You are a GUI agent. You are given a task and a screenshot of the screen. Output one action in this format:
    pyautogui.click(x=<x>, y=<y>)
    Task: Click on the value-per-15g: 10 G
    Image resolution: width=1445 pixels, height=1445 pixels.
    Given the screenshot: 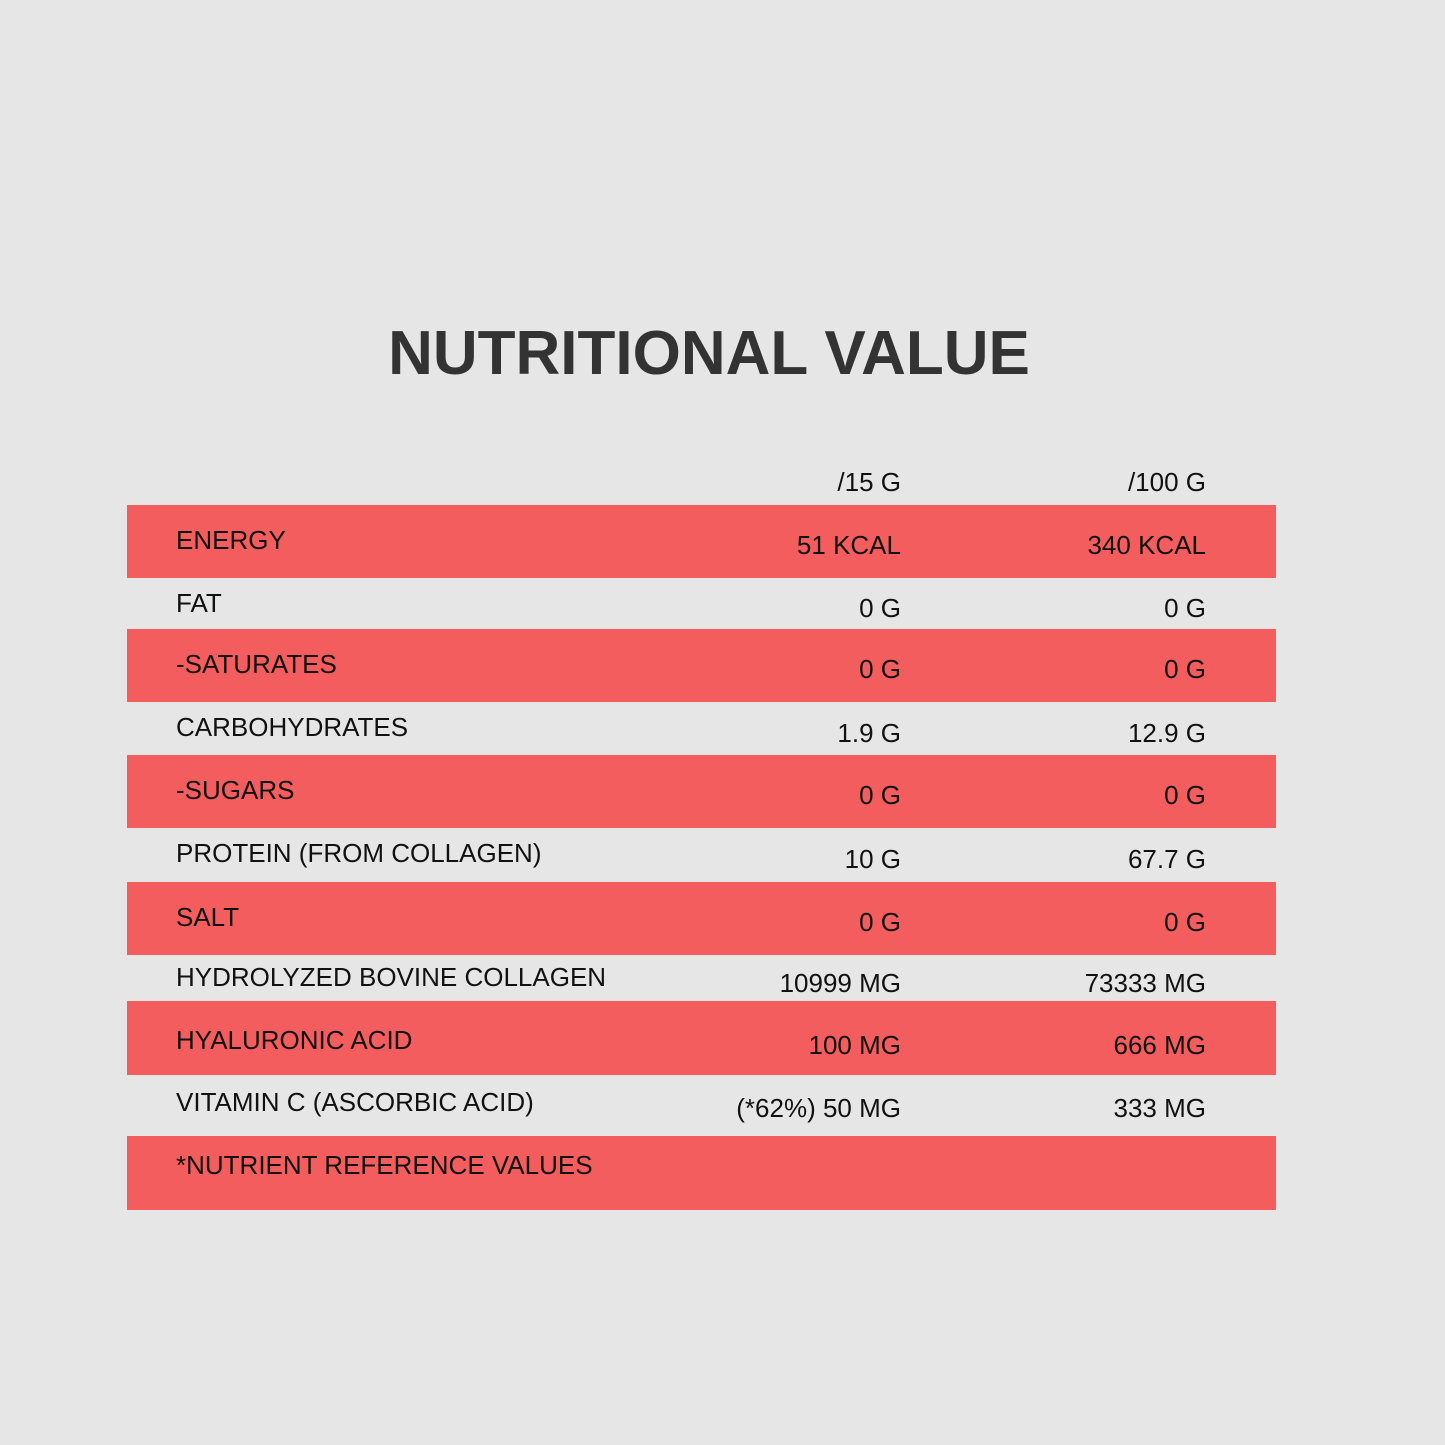 What is the action you would take?
    pyautogui.click(x=872, y=859)
    